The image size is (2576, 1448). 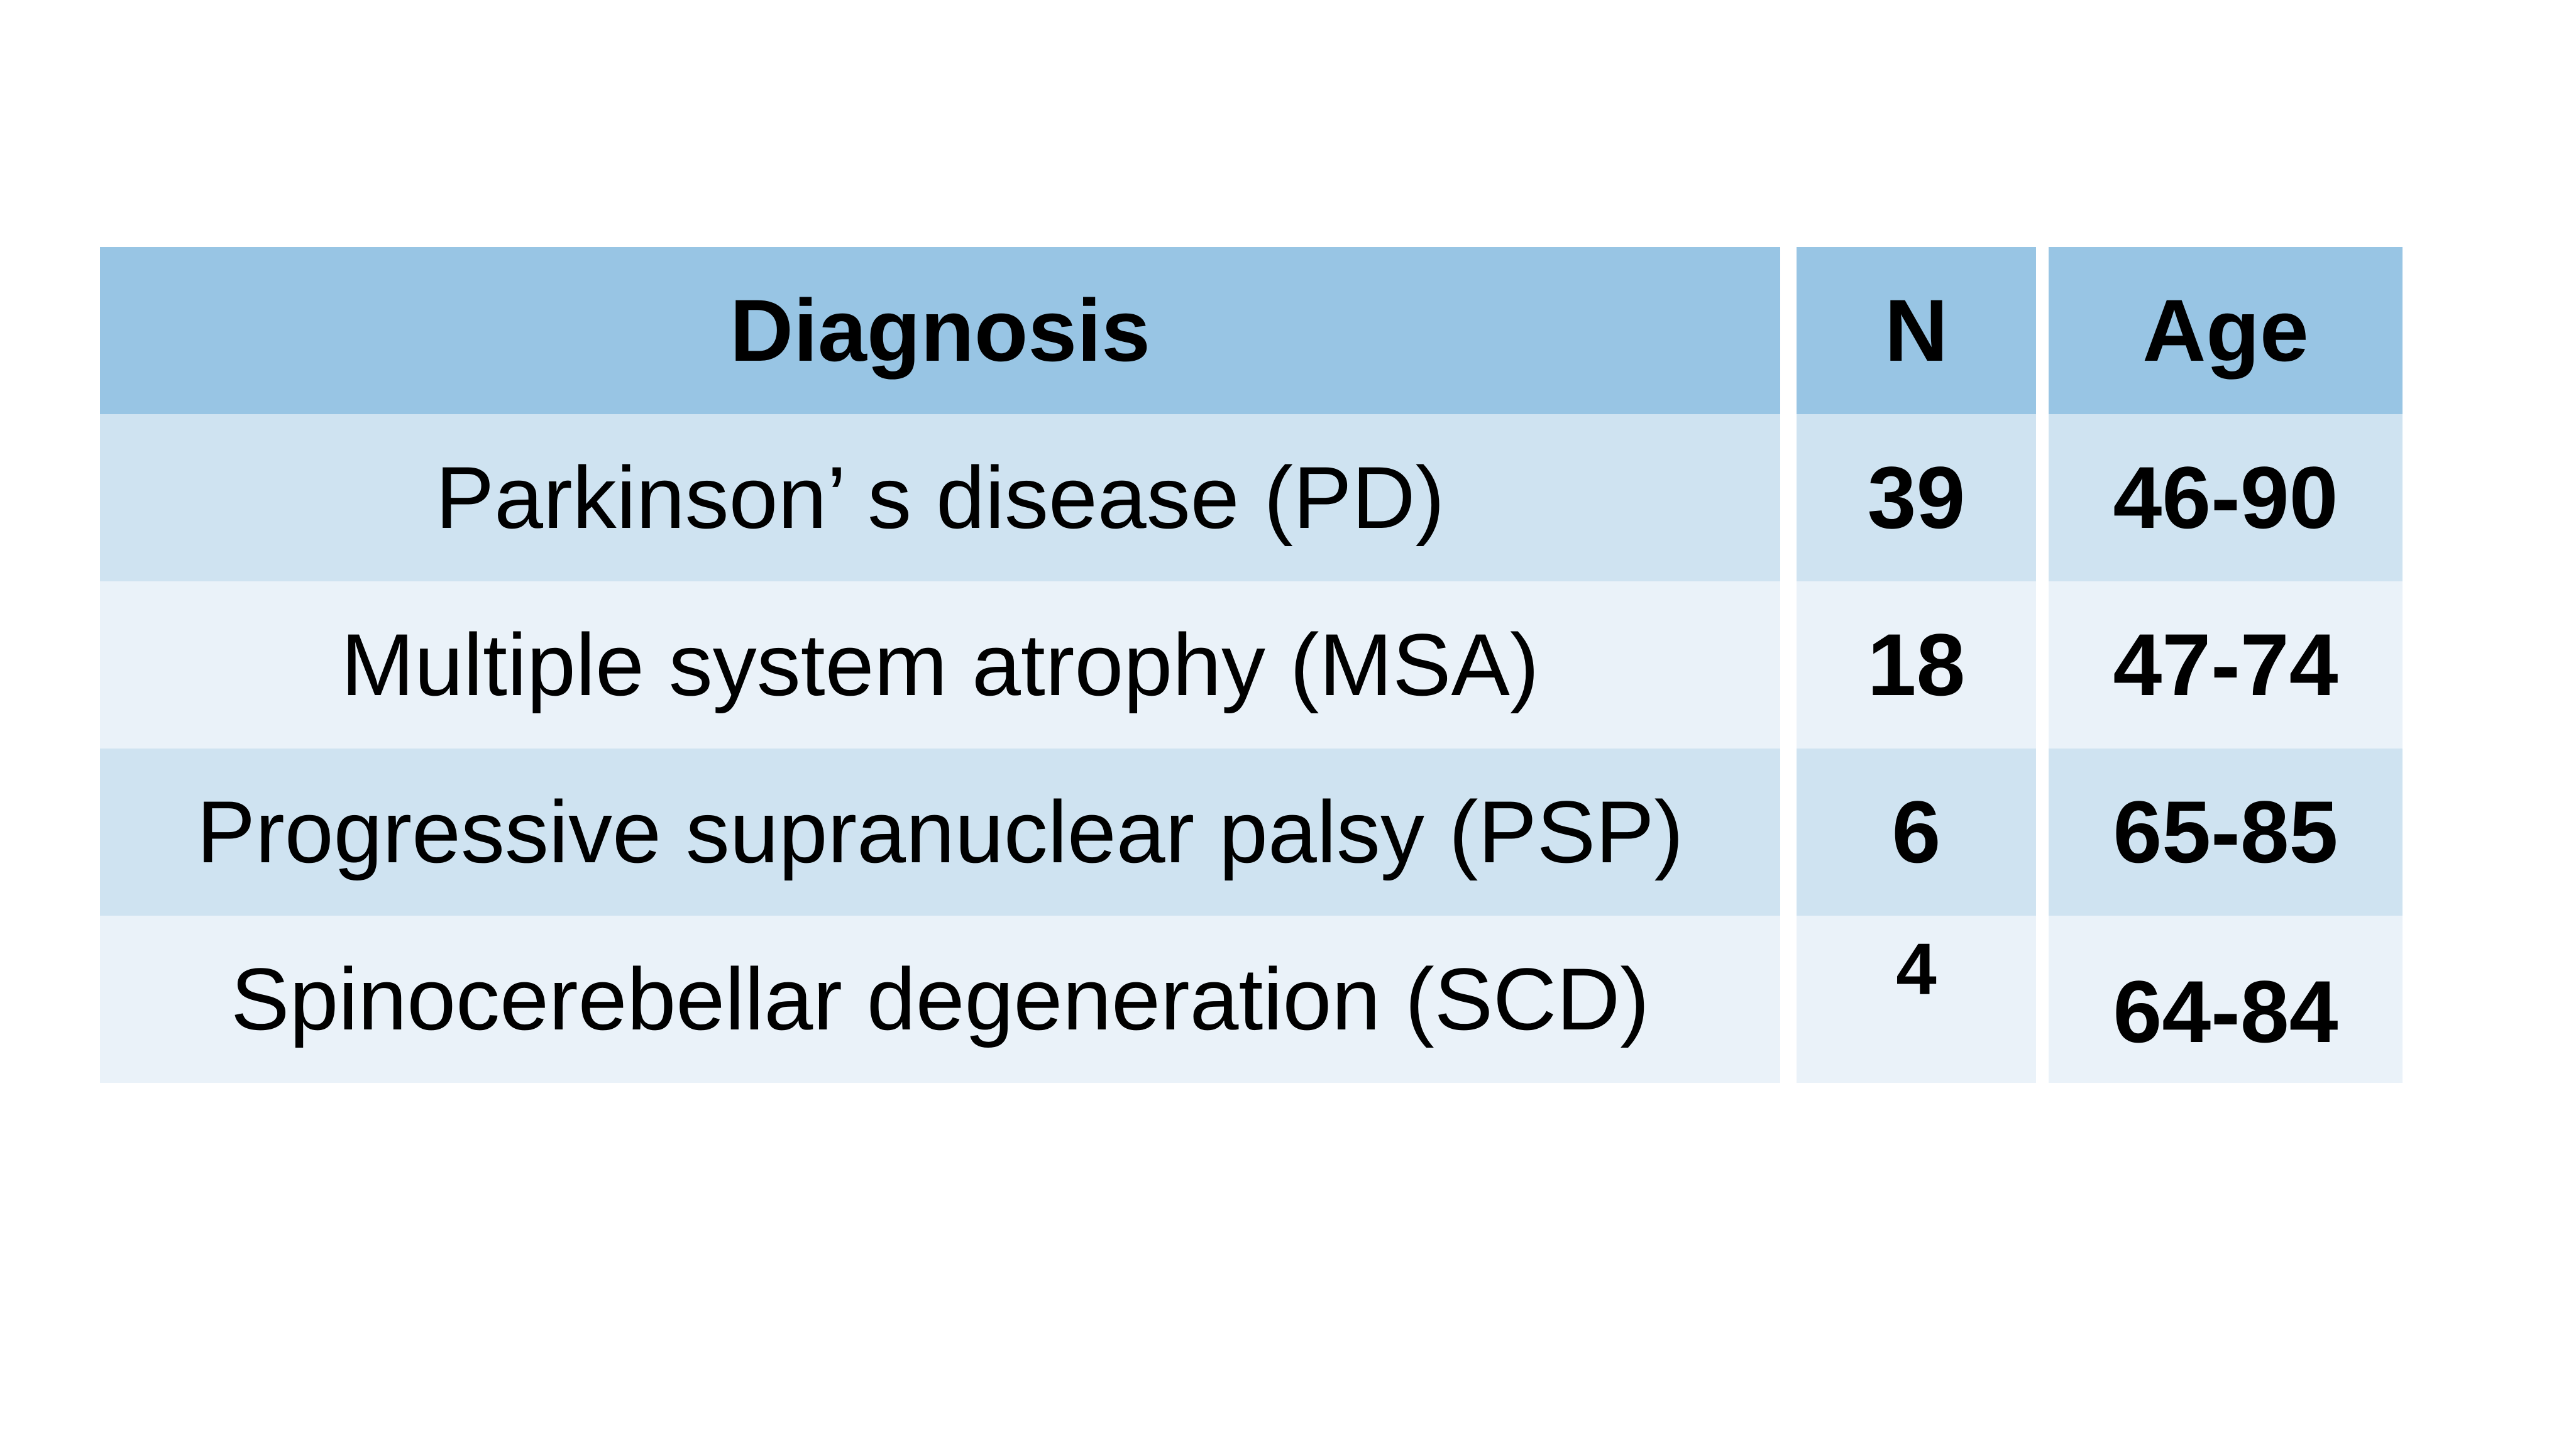 I want to click on row-psp-age-cell: 65-85, so click(x=2226, y=832).